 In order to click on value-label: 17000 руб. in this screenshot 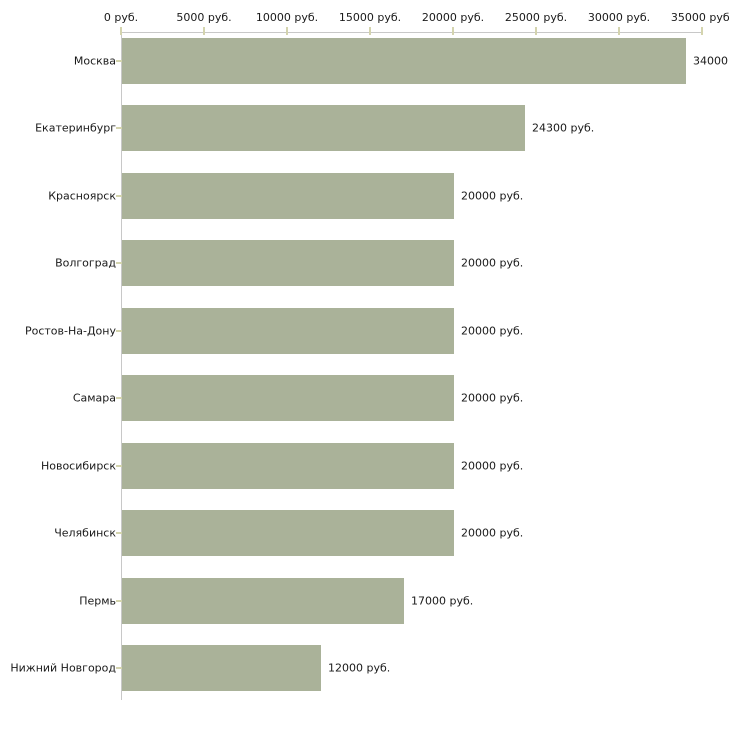, I will do `click(442, 600)`.